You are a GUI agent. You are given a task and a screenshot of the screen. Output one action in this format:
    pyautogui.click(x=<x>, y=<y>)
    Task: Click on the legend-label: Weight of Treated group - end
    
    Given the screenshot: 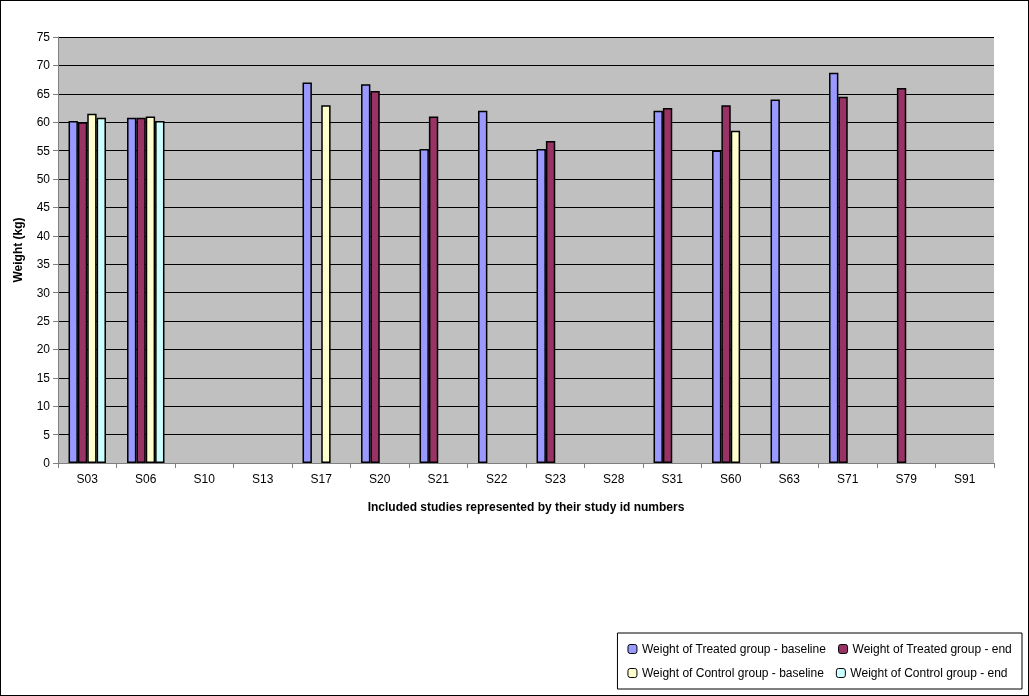 What is the action you would take?
    pyautogui.click(x=932, y=649)
    